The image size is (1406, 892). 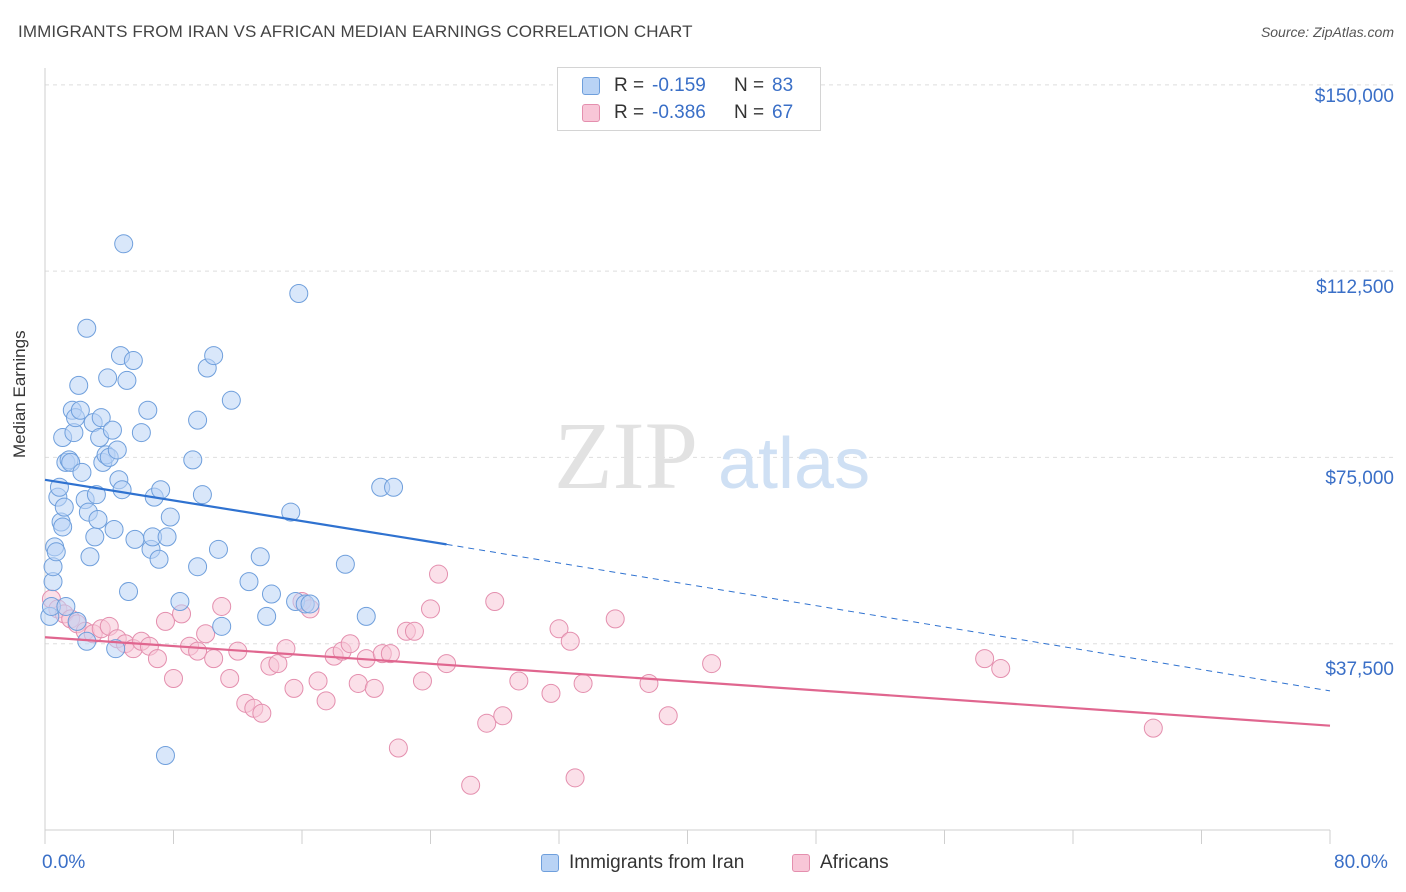 What do you see at coordinates (783, 112) in the screenshot?
I see `n-value: 67` at bounding box center [783, 112].